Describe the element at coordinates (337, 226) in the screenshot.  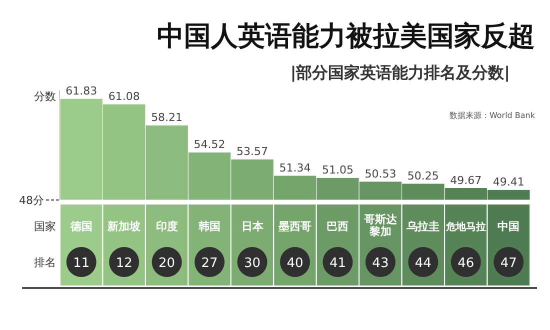
I see `x-tick-label: 巴西` at that location.